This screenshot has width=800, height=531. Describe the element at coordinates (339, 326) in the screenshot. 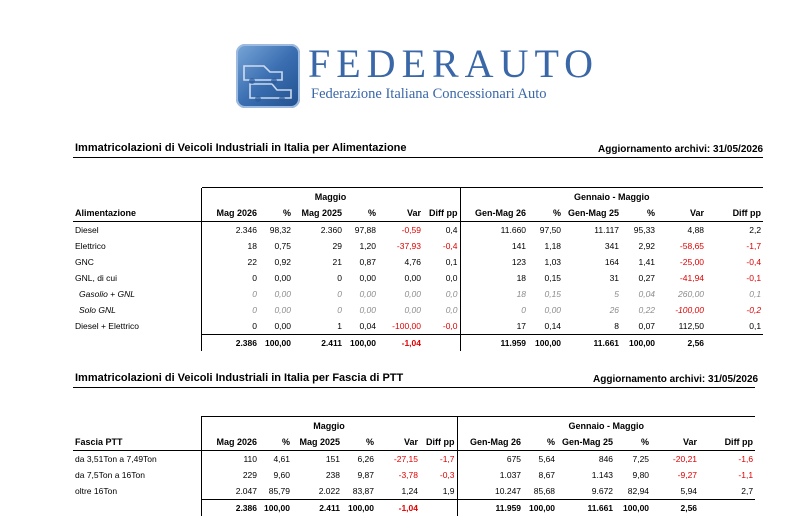

I see `table-cell: 1` at that location.